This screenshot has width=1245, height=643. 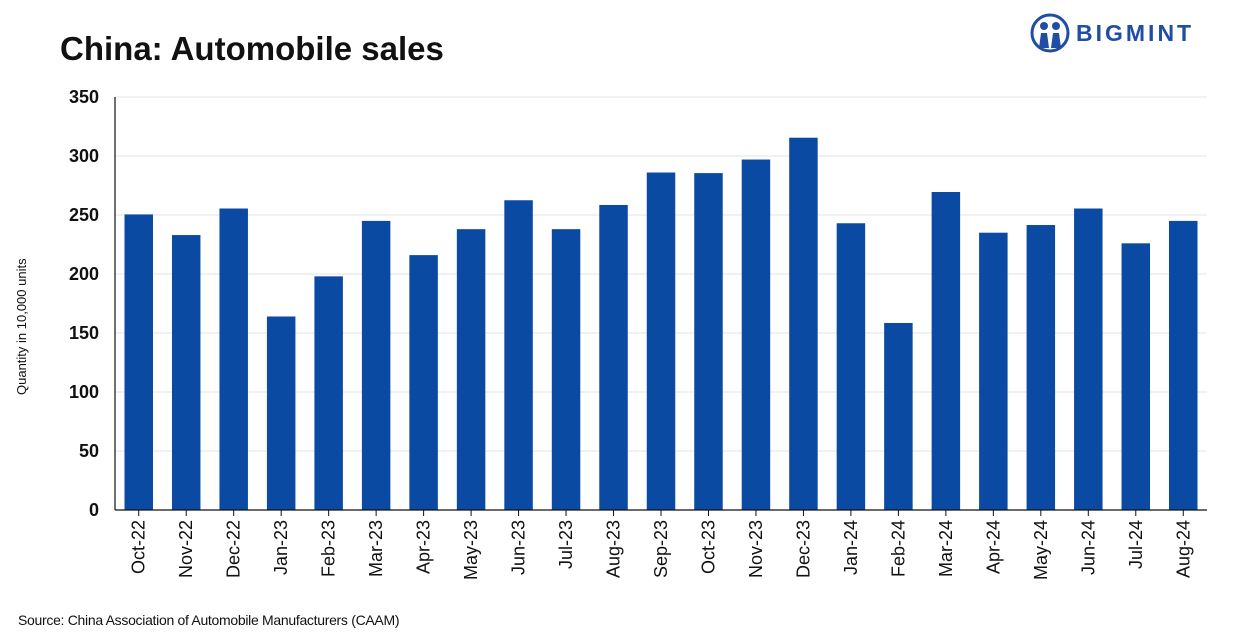 What do you see at coordinates (1088, 547) in the screenshot?
I see `x-tick-label: Jun-24` at bounding box center [1088, 547].